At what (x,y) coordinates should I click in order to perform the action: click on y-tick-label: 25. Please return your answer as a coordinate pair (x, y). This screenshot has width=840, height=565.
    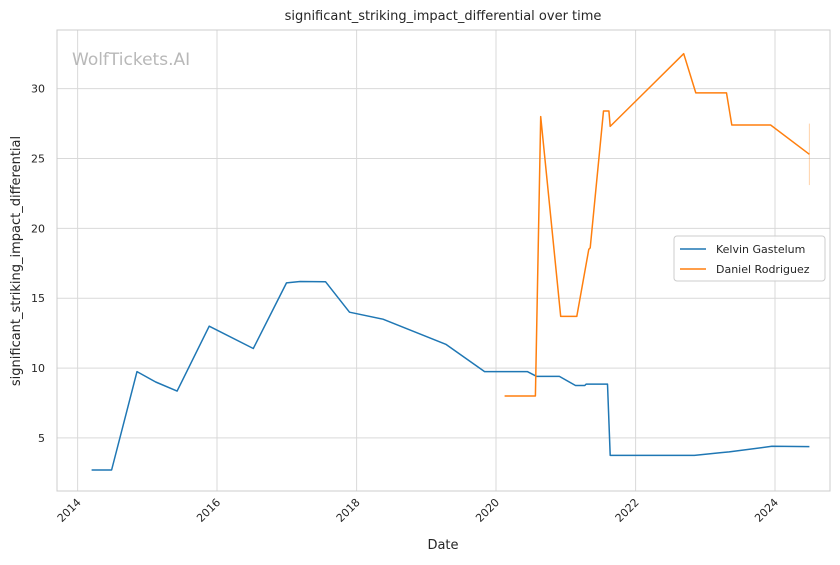
    Looking at the image, I should click on (38, 159).